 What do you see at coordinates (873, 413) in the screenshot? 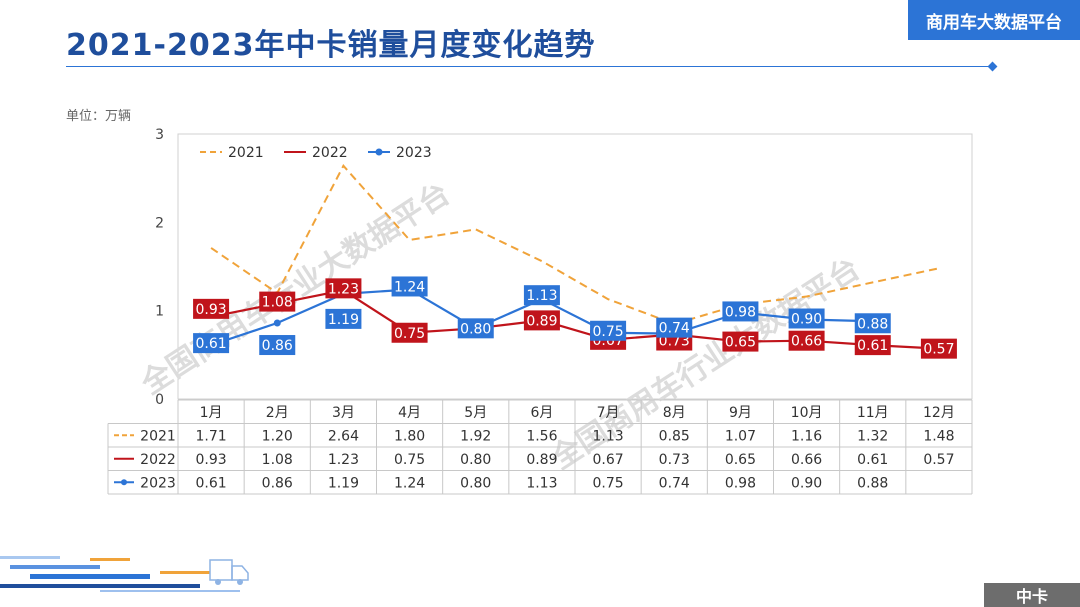
I see `x-tick-label: 11月` at bounding box center [873, 413].